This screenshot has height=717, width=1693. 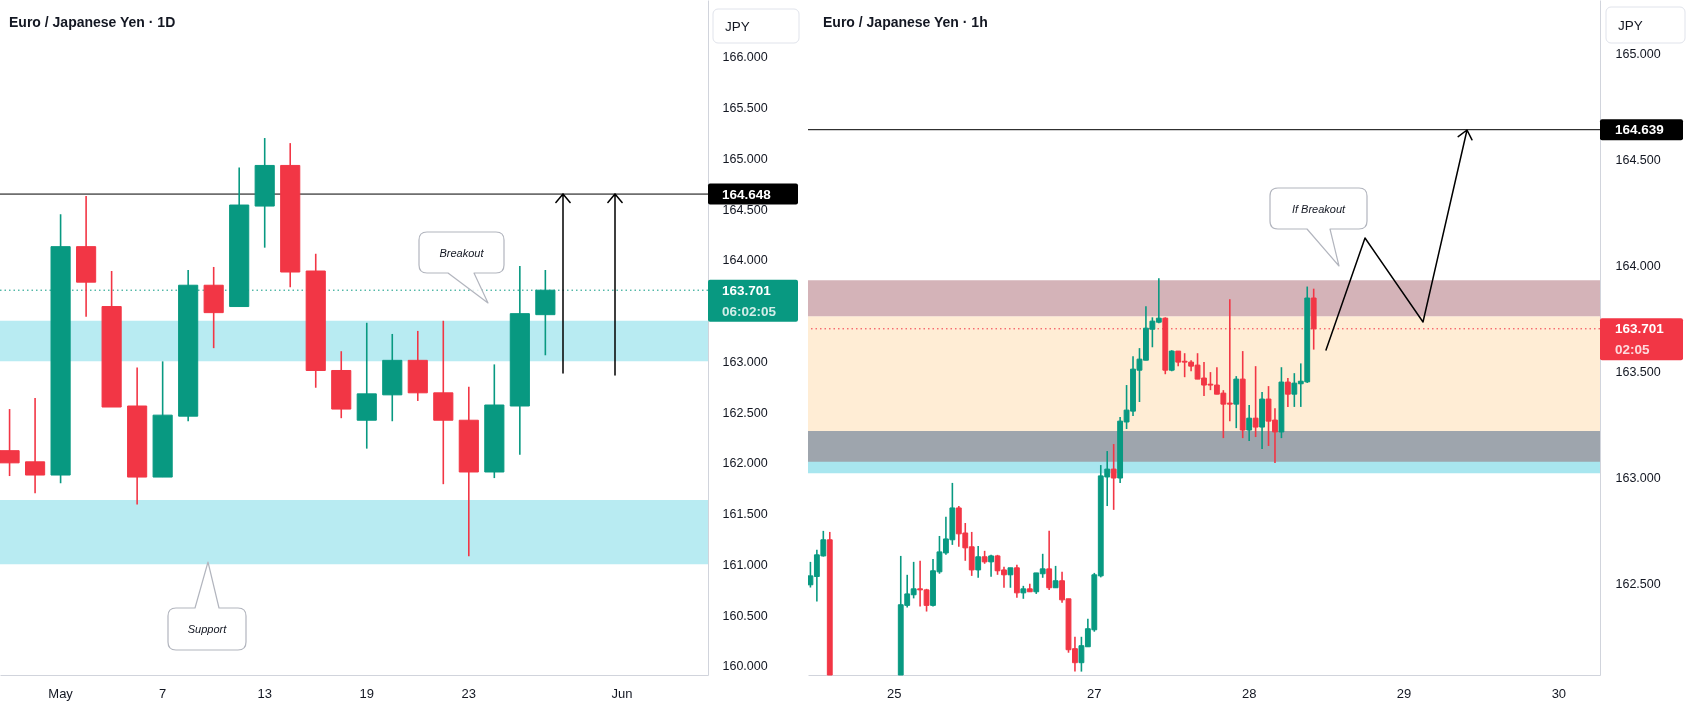 What do you see at coordinates (745, 57) in the screenshot?
I see `y-tick-label: 166.000` at bounding box center [745, 57].